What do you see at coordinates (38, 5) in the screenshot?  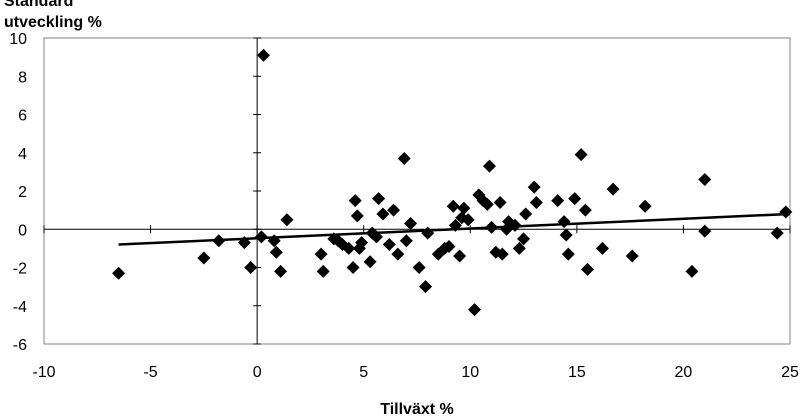 I see `y-axis-title-line-1: Standard` at bounding box center [38, 5].